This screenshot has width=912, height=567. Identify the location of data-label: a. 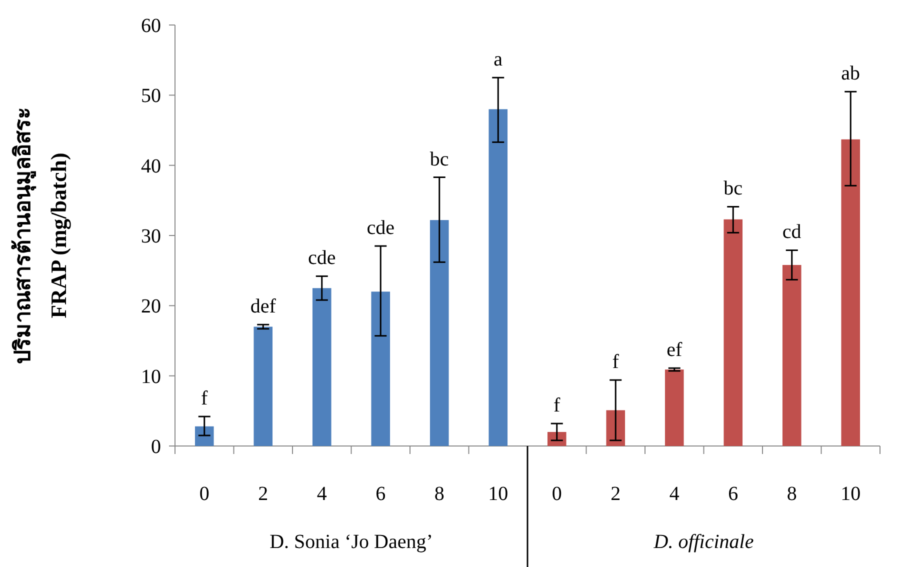
(498, 59).